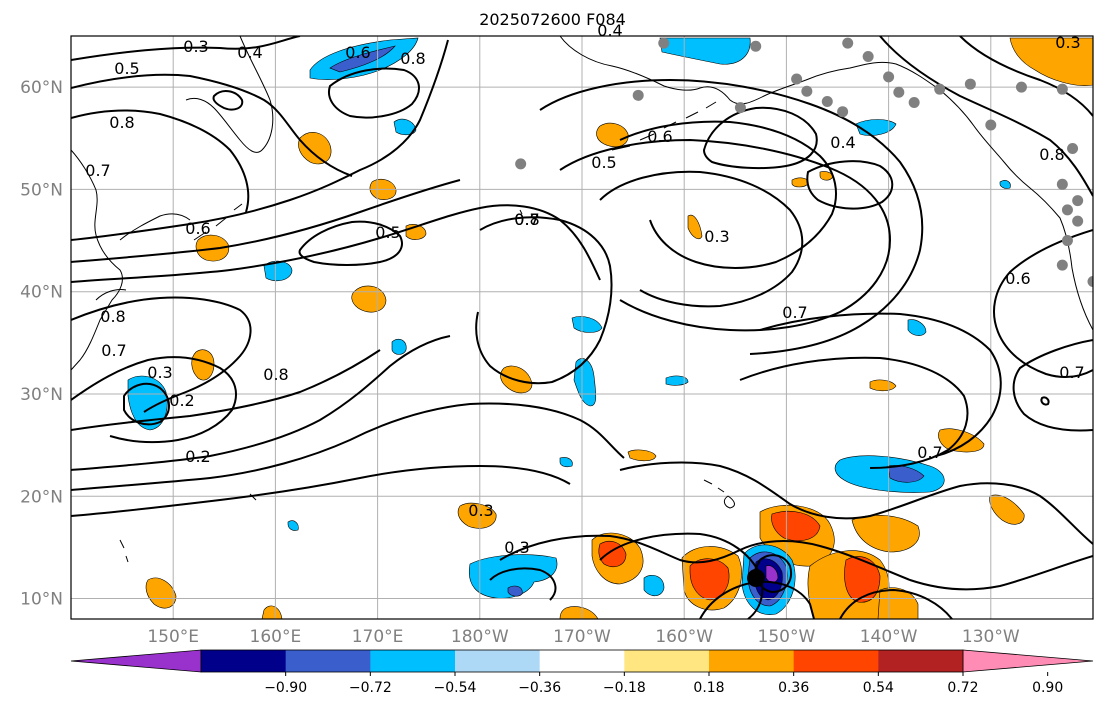  What do you see at coordinates (41, 497) in the screenshot?
I see `lat-tick-label: 20°N` at bounding box center [41, 497].